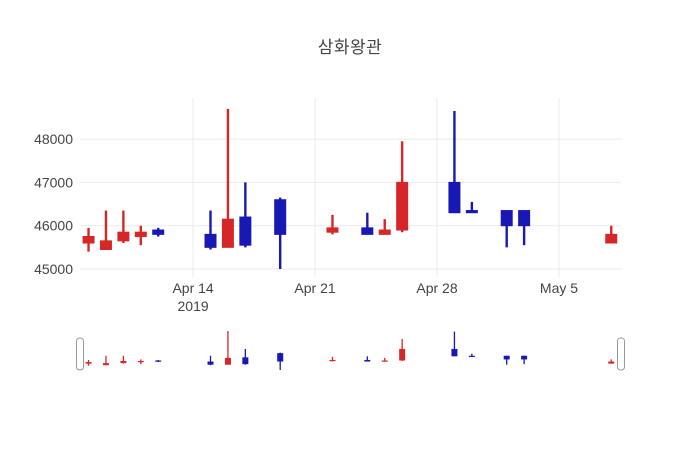 The width and height of the screenshot is (700, 450). I want to click on x-tick-label: Apr 28, so click(436, 288).